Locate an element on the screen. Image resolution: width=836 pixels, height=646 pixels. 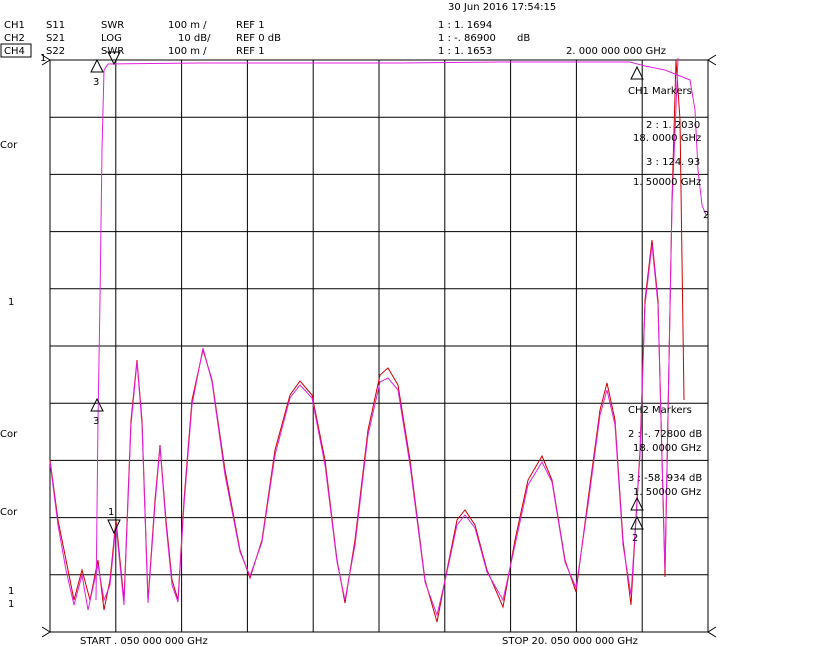
channel: CH4 is located at coordinates (14, 51).